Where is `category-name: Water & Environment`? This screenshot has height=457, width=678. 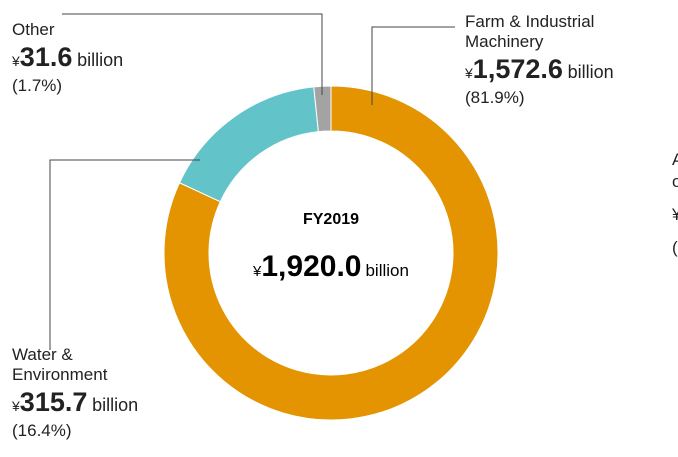 category-name: Water & Environment is located at coordinates (60, 364).